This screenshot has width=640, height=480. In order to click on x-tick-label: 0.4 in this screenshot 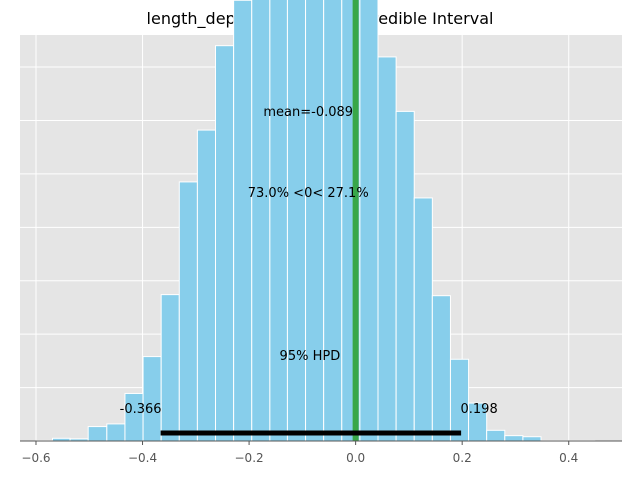, I will do `click(568, 458)`.